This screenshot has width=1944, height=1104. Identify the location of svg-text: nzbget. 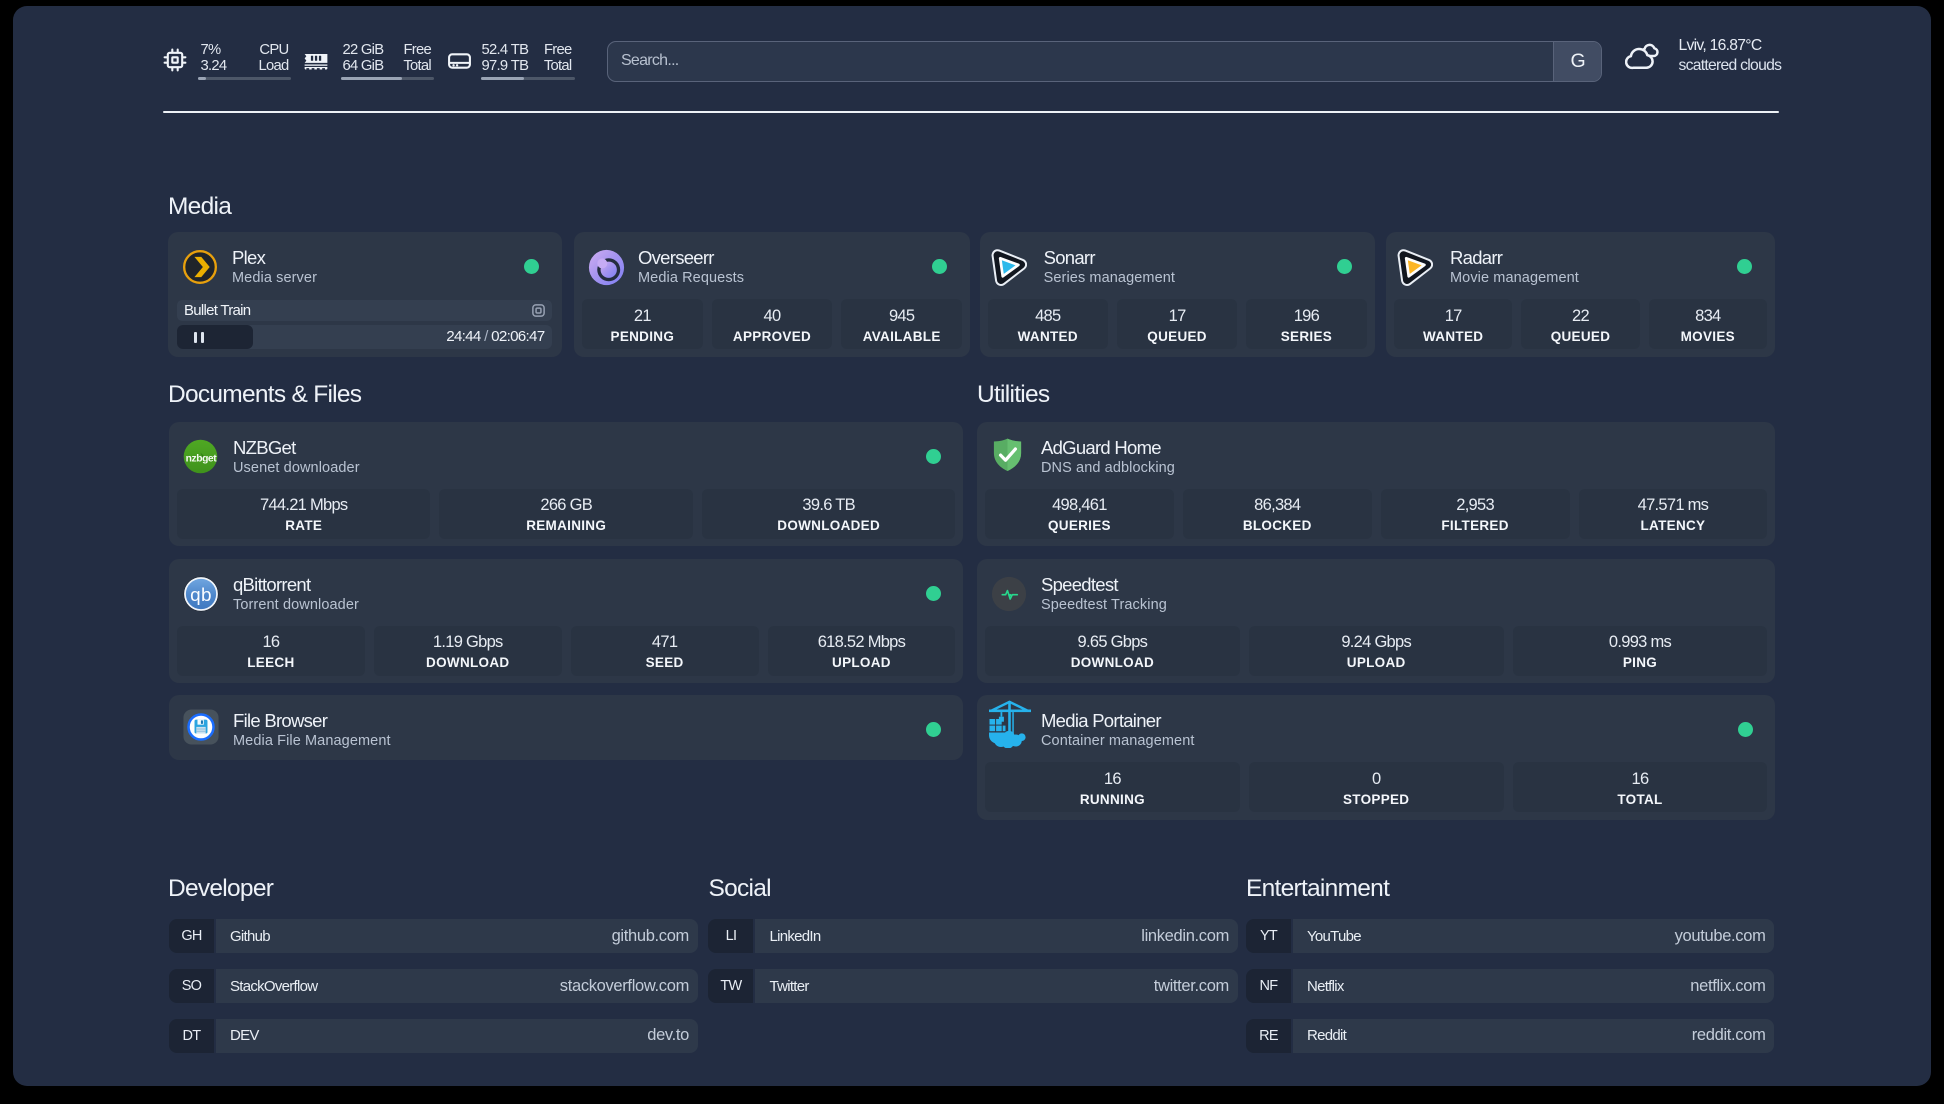
(202, 459).